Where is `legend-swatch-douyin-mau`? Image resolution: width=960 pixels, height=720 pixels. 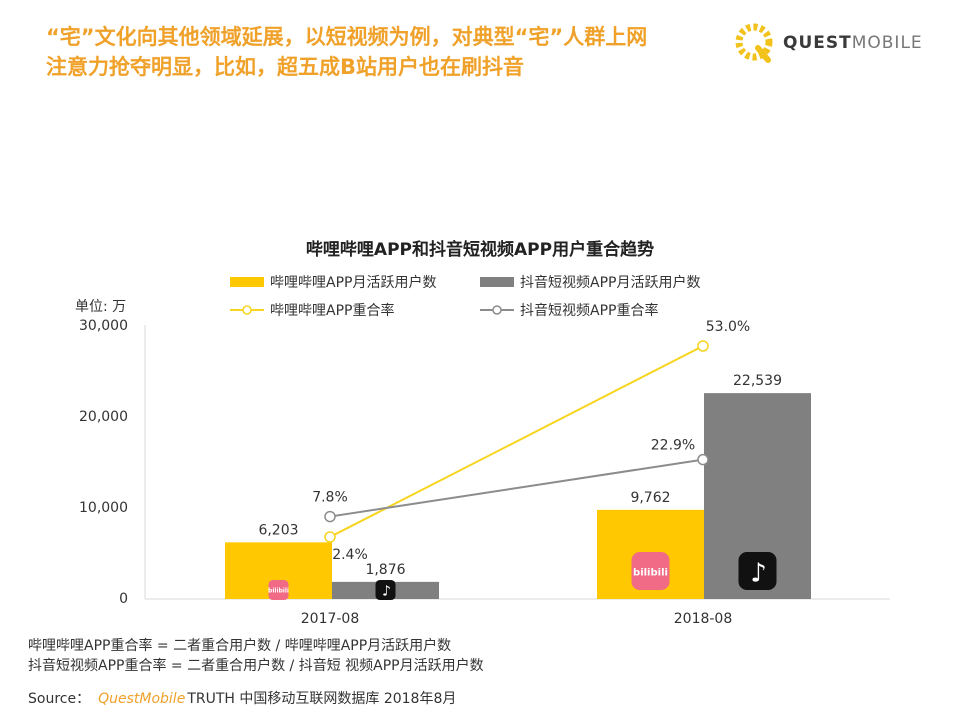
legend-swatch-douyin-mau is located at coordinates (497, 282).